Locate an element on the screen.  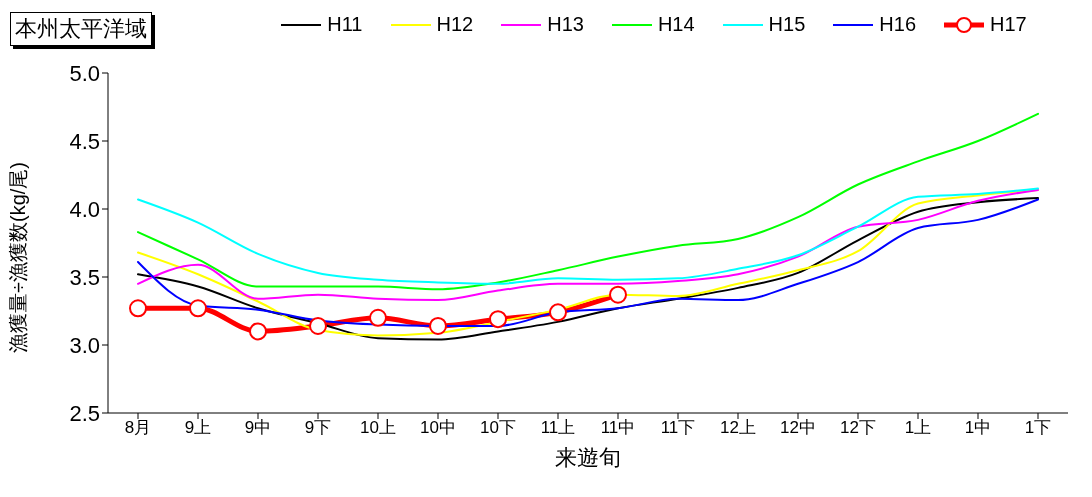
y-tick-label: 5.0 is located at coordinates (84, 73).